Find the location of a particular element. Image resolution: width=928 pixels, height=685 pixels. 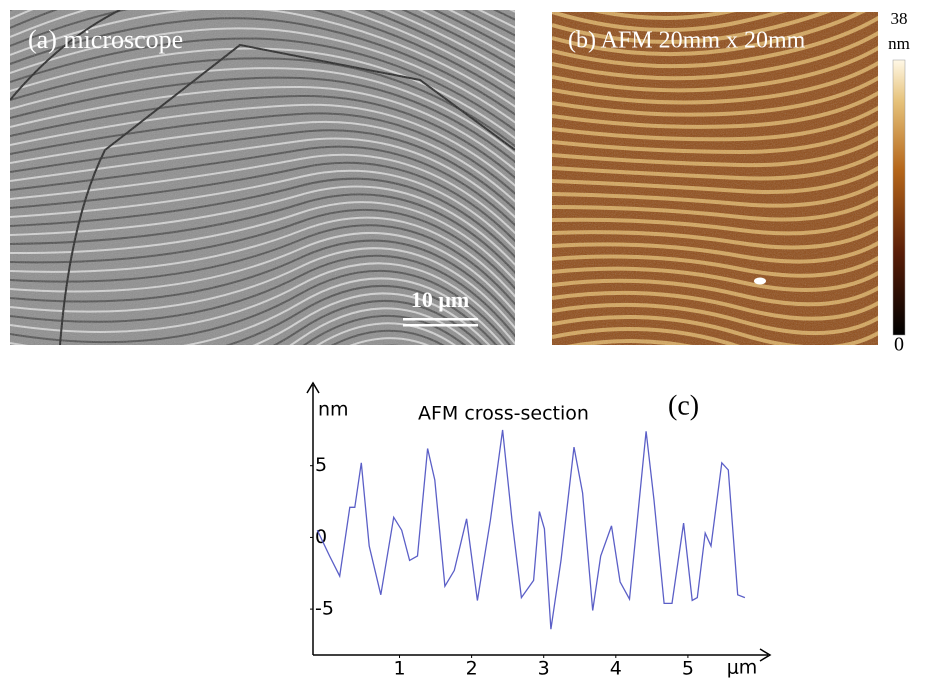

panel-label: (b) AFM 20mm x 20mm is located at coordinates (687, 41).